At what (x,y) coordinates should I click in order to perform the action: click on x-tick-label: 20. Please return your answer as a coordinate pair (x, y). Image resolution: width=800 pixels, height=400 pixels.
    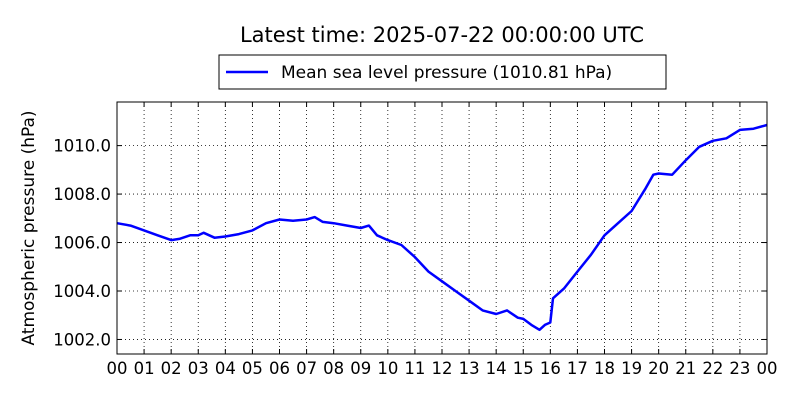
    Looking at the image, I should click on (658, 368).